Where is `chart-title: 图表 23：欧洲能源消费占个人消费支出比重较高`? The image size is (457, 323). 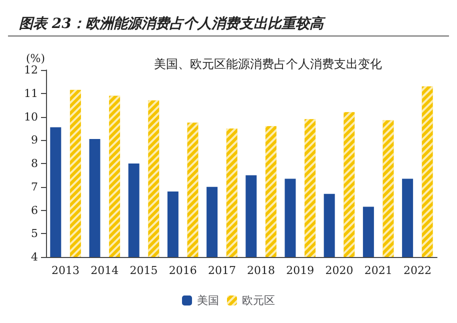
chart-title: 图表 23：欧洲能源消费占个人消费支出比重较高 is located at coordinates (172, 23).